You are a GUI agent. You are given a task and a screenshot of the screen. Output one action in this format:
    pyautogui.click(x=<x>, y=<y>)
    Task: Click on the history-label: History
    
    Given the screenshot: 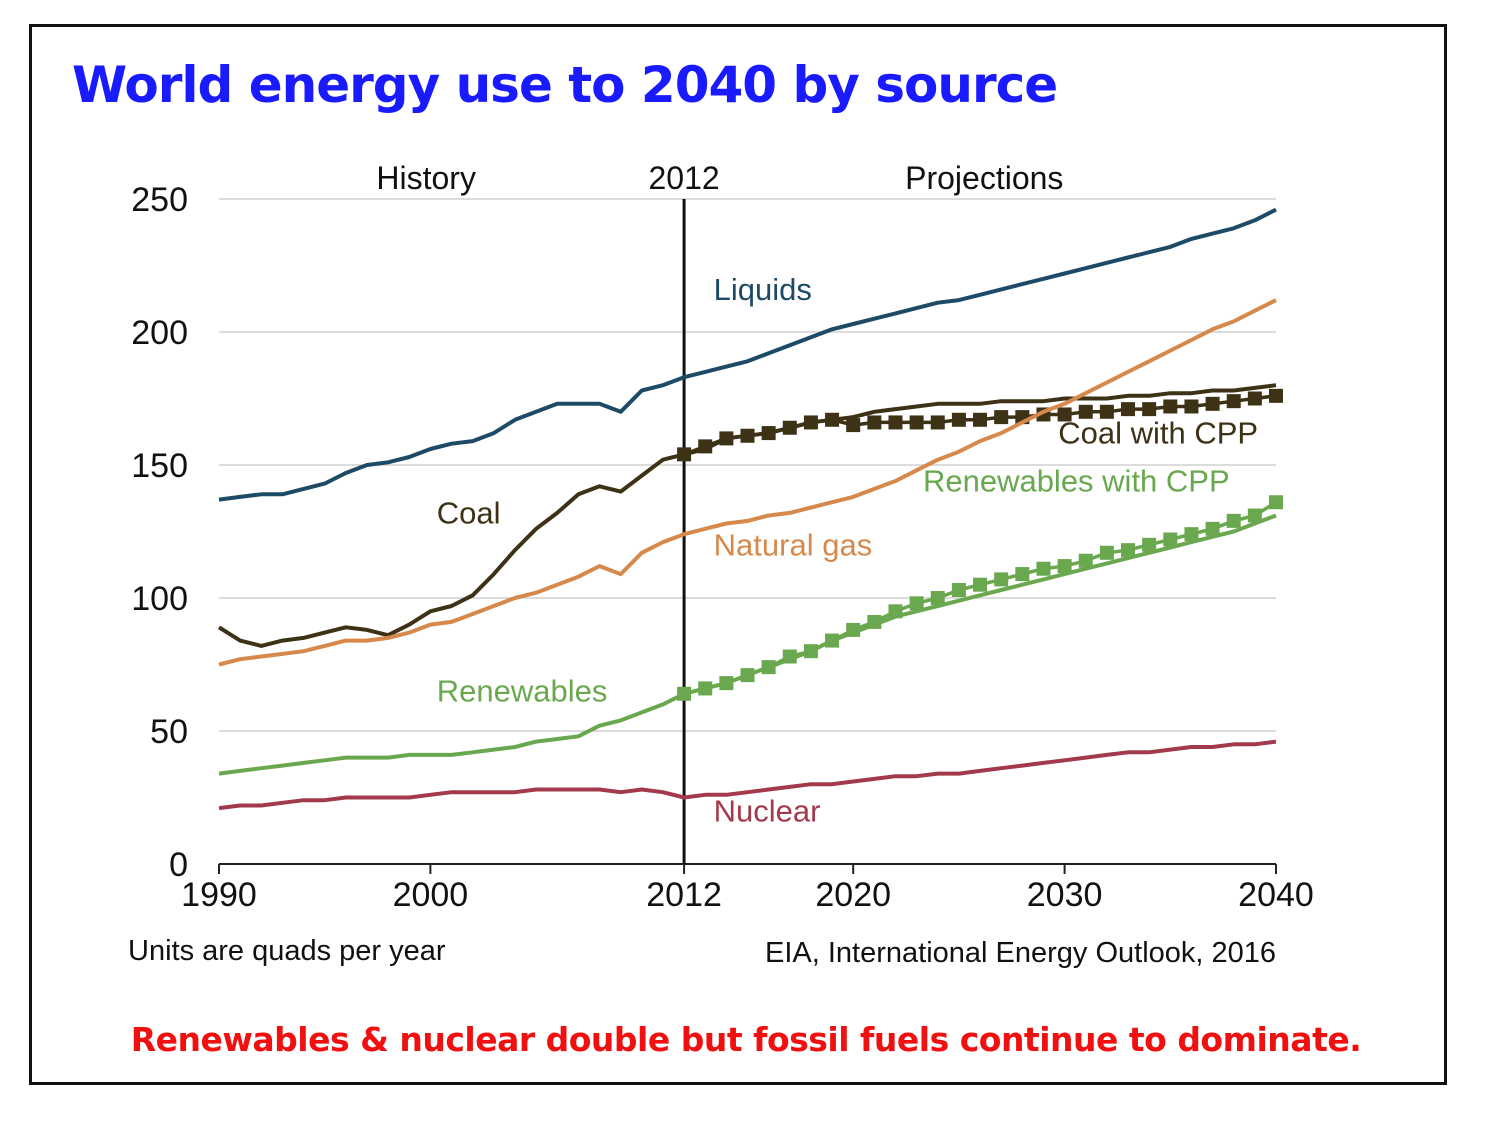 What is the action you would take?
    pyautogui.click(x=426, y=178)
    